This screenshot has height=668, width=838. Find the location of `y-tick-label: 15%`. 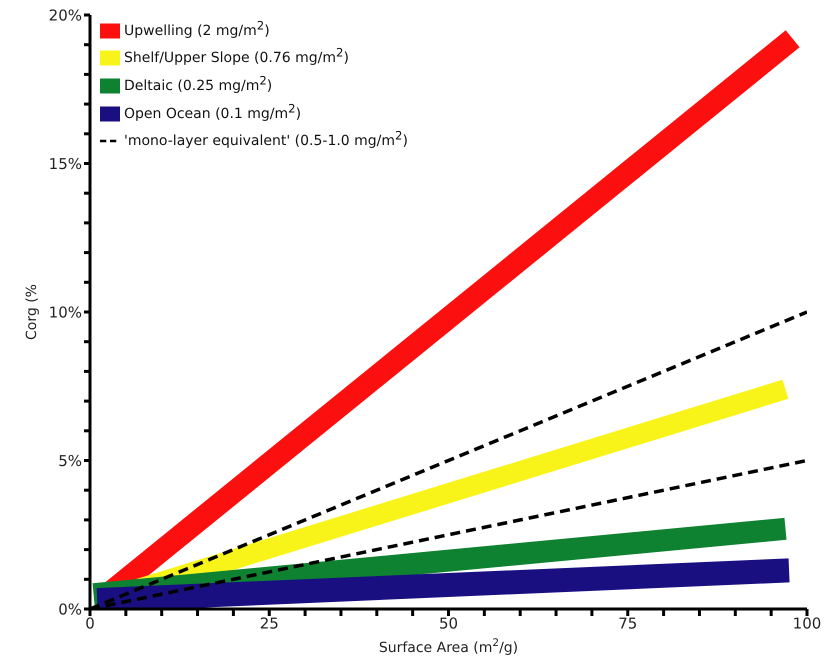

y-tick-label: 15% is located at coordinates (65, 163).